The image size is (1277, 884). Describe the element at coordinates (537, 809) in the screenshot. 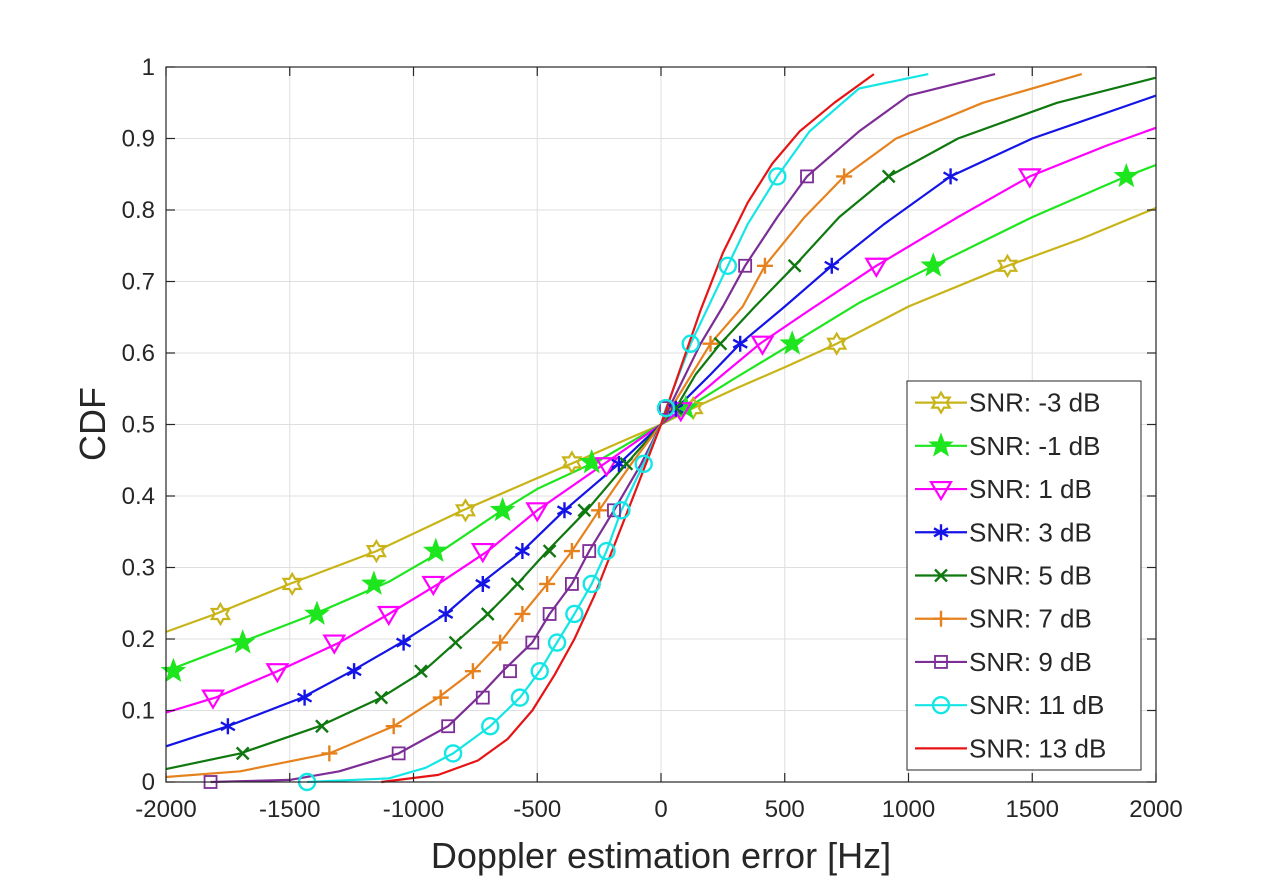

I see `x-tick-label: -500` at that location.